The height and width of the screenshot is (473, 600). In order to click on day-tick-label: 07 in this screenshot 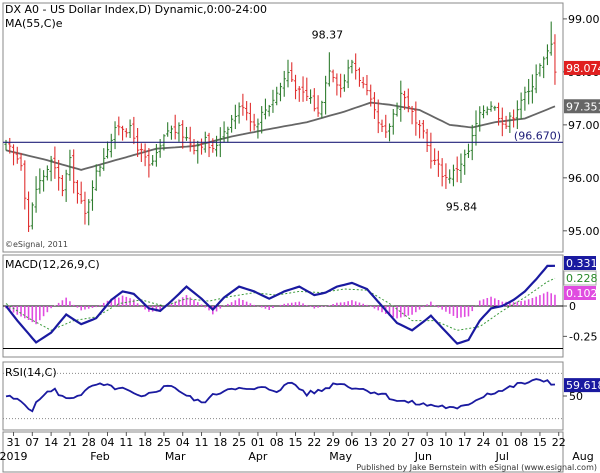, I will do `click(32, 442)`.